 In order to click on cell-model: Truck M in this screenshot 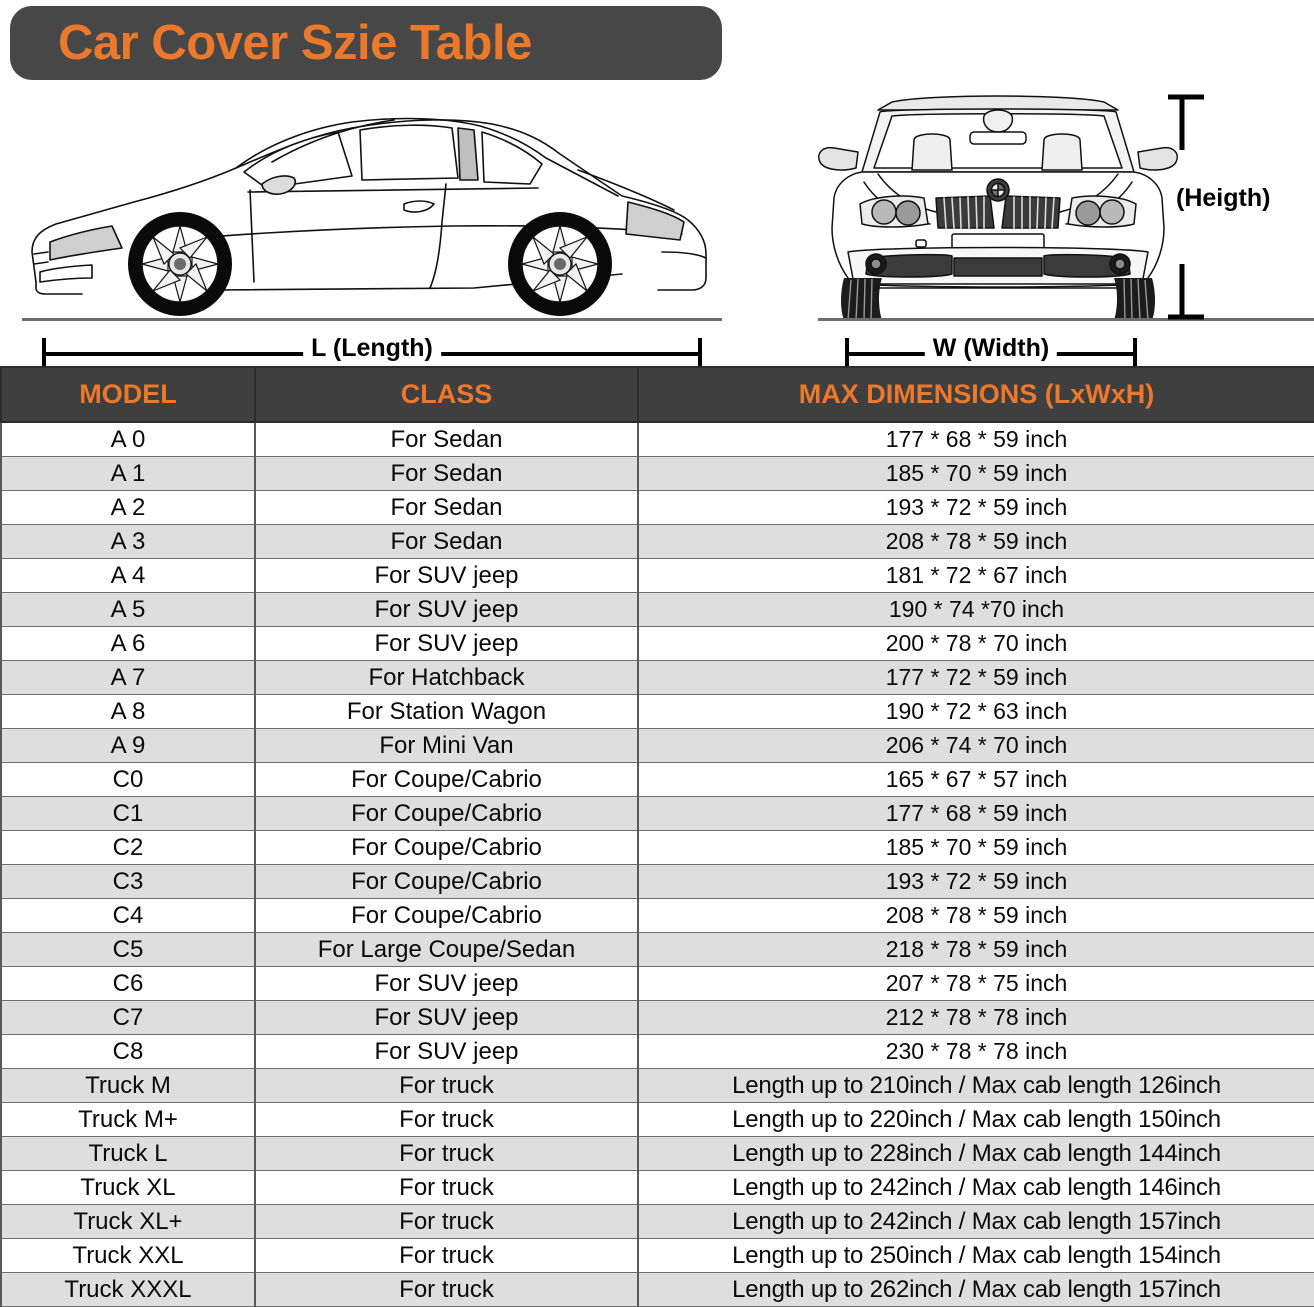, I will do `click(128, 1085)`.